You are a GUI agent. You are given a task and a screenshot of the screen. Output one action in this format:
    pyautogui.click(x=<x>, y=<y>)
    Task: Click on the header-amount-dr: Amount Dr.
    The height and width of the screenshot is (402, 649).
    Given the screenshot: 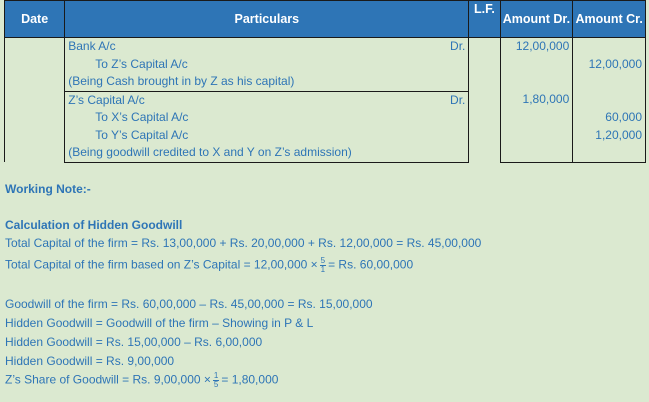 What is the action you would take?
    pyautogui.click(x=536, y=19)
    